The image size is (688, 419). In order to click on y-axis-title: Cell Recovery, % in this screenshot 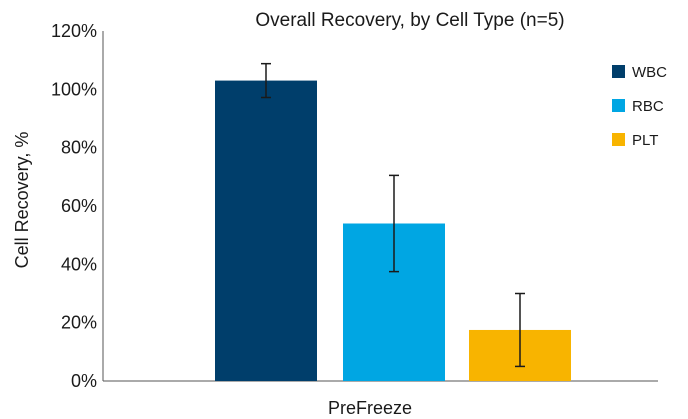, I will do `click(22, 200)`.